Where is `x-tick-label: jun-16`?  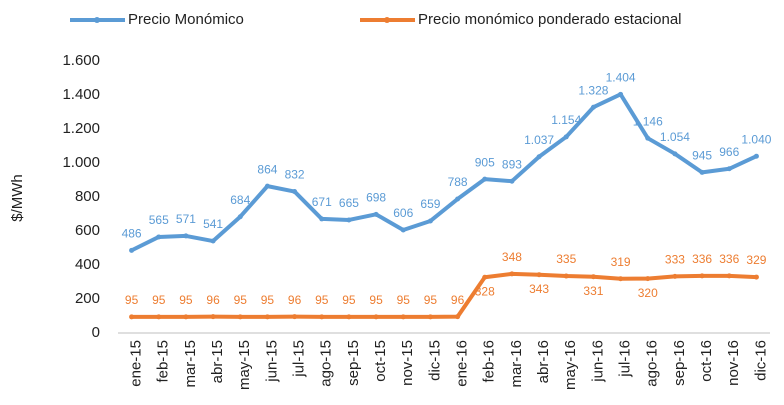
x-tick-label: jun-16 is located at coordinates (597, 361).